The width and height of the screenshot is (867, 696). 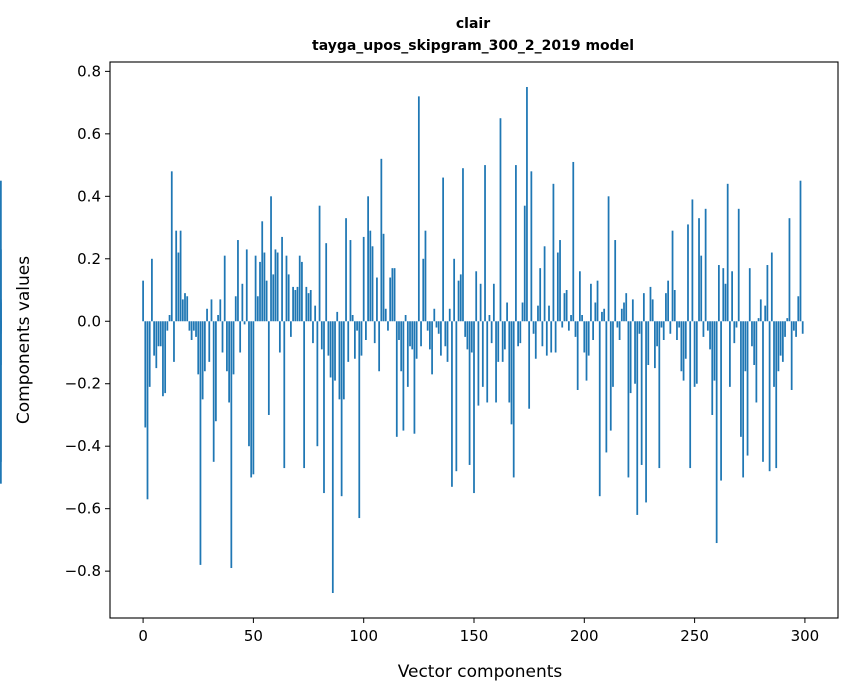 I want to click on x-axis: 0 50 100 150 200 250 300, so click(x=478, y=631).